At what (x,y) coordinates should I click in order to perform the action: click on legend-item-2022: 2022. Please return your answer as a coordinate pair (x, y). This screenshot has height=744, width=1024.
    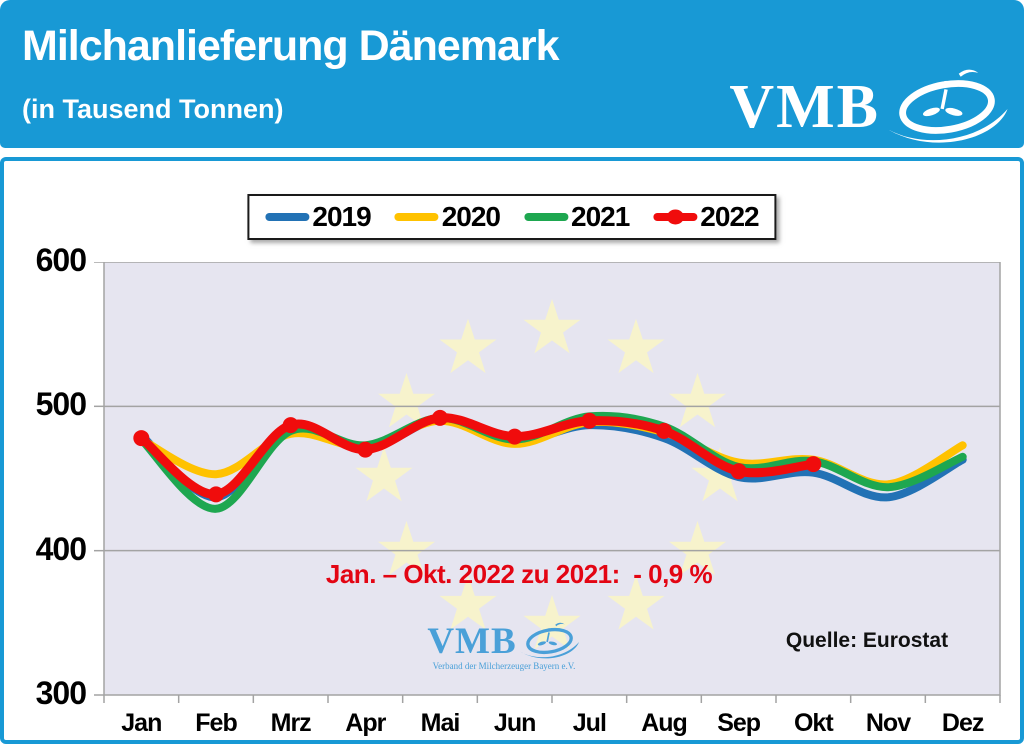
    Looking at the image, I should click on (706, 217).